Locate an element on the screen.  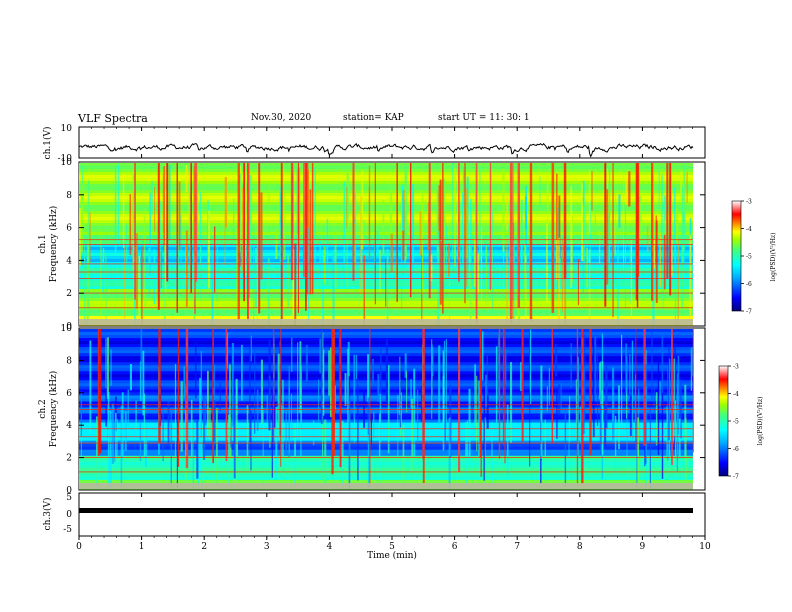
ch3-ytick-bottom: -5 is located at coordinates (67, 530).